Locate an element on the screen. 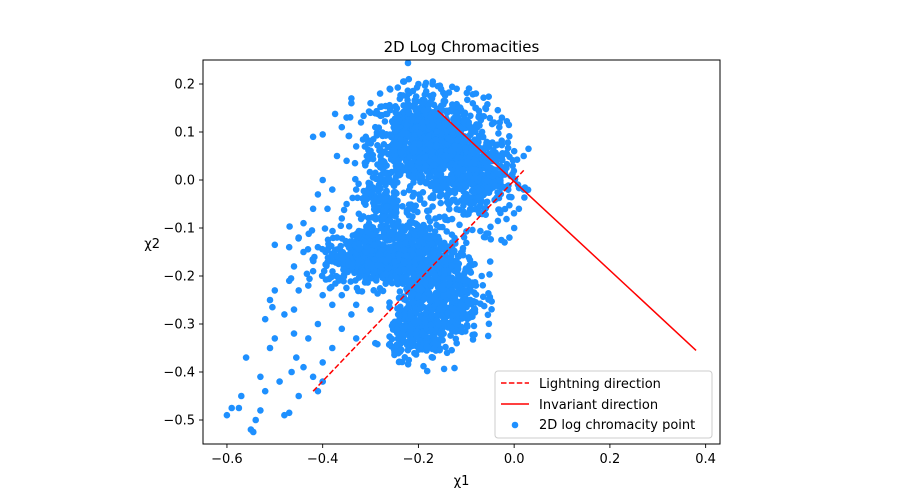  x-tick-label: −0.6 is located at coordinates (227, 459).